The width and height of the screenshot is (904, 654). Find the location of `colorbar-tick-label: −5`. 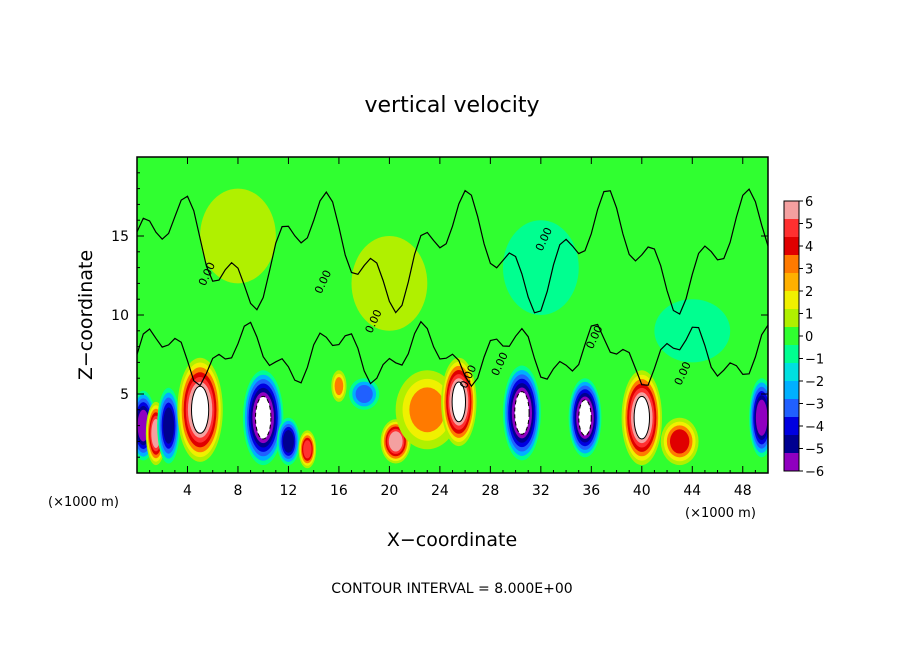

colorbar-tick-label: −5 is located at coordinates (814, 450).